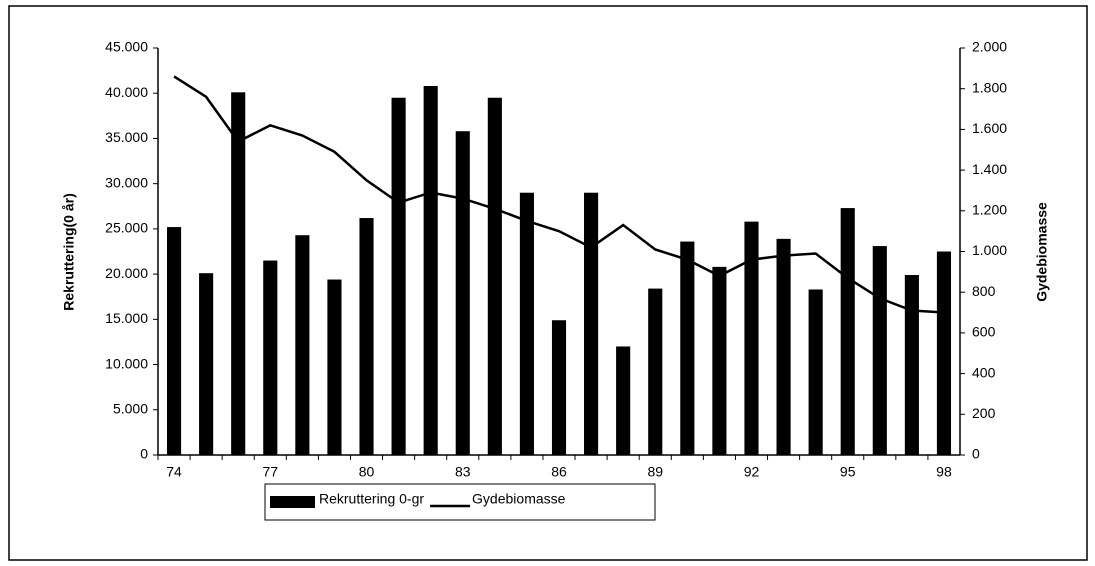  I want to click on y2-tick-label: 1.400, so click(989, 169).